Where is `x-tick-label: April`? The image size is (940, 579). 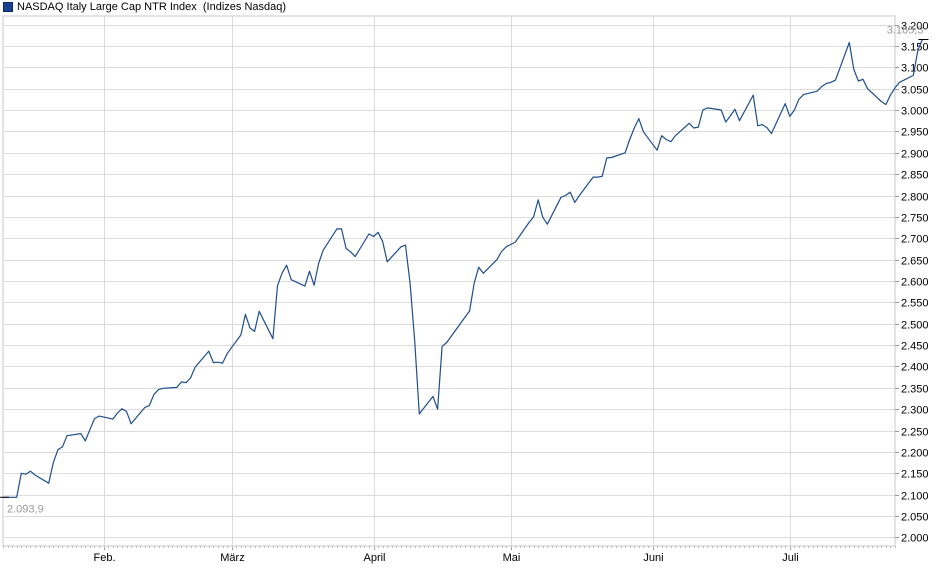
x-tick-label: April is located at coordinates (374, 558).